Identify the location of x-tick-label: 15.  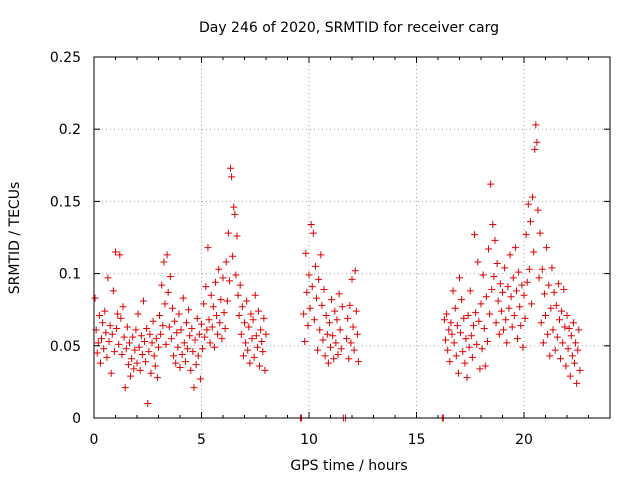
(417, 440).